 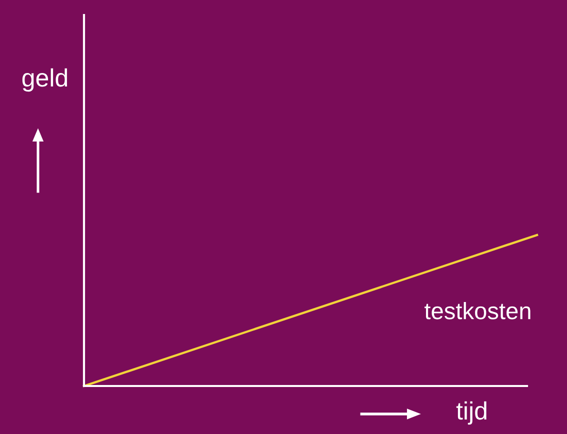 I want to click on series-label: testkosten, so click(x=477, y=311).